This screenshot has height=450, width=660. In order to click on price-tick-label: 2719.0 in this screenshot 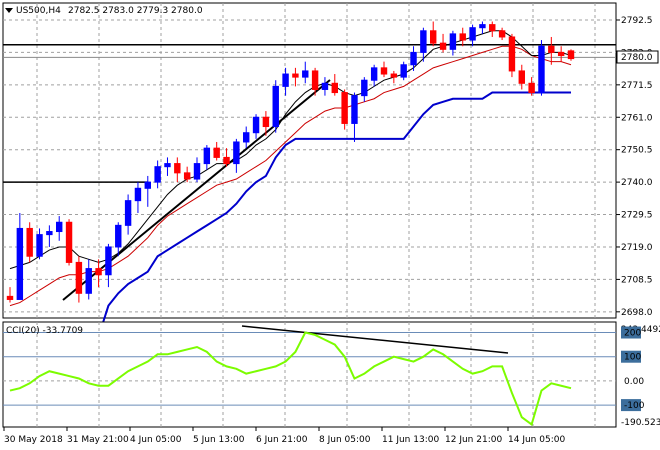, I will do `click(637, 248)`.